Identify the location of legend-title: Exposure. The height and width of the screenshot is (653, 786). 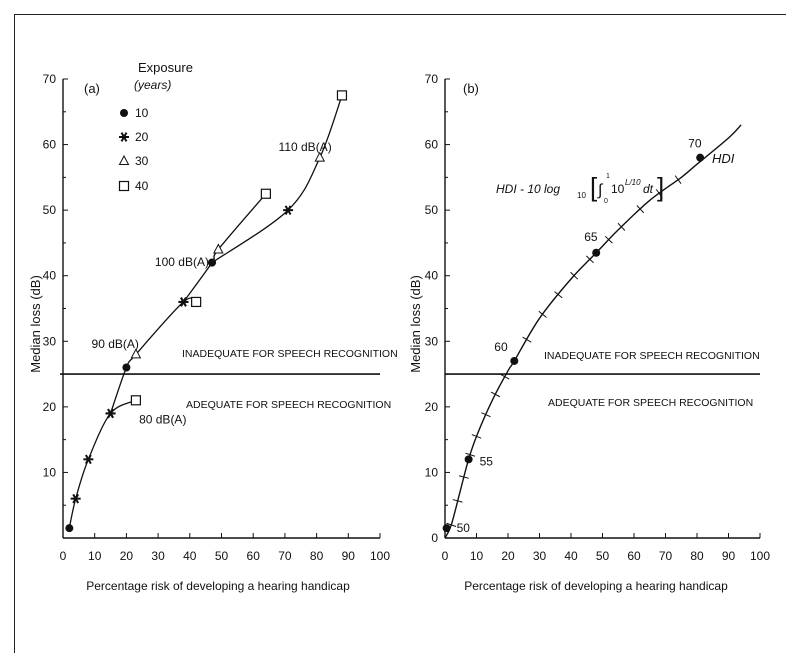
(165, 67).